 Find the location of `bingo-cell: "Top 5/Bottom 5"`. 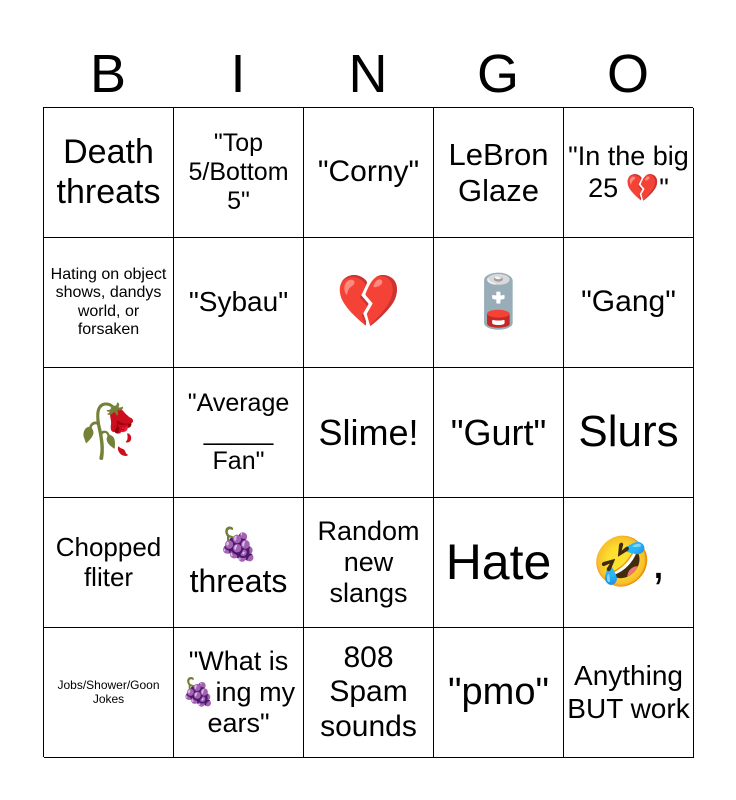

bingo-cell: "Top 5/Bottom 5" is located at coordinates (239, 173).